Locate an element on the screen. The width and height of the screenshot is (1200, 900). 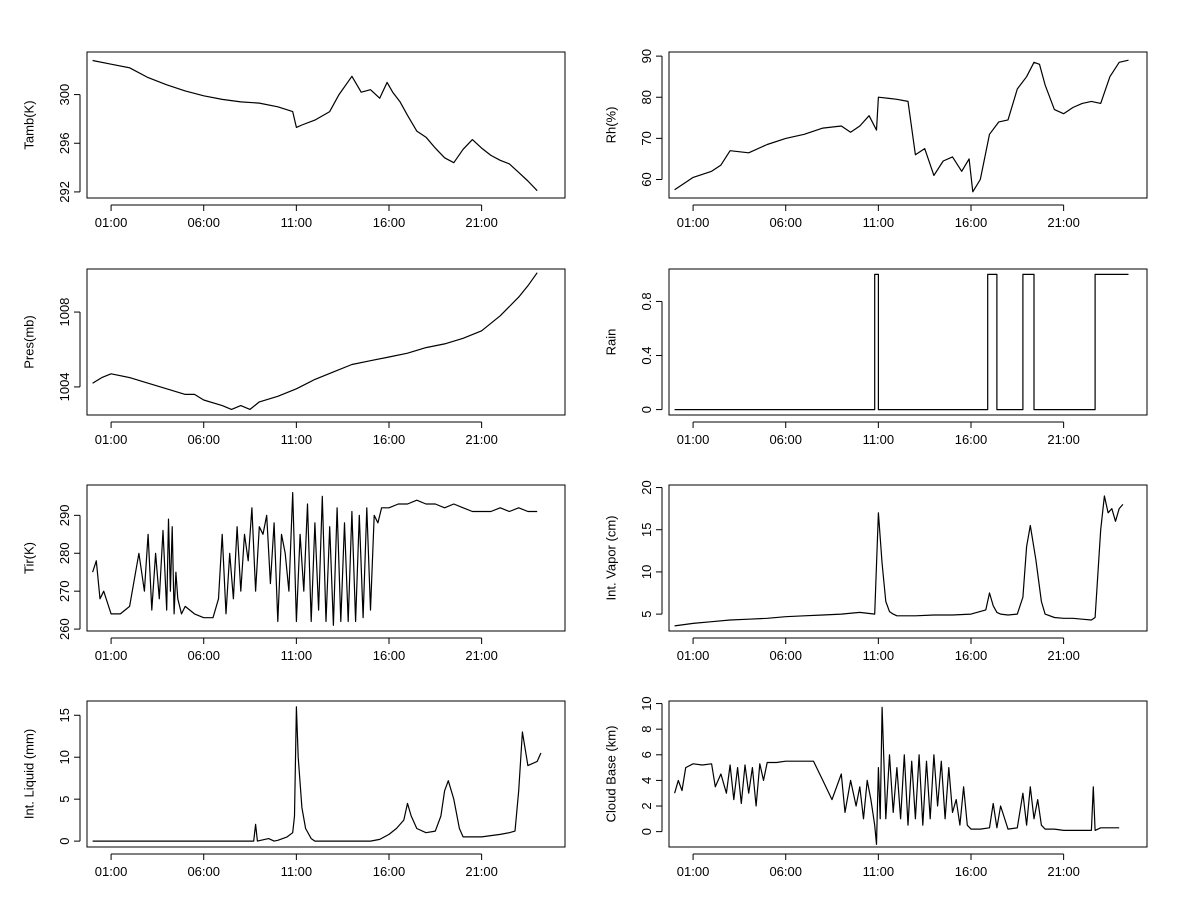
vapor-series-line is located at coordinates (899, 561).